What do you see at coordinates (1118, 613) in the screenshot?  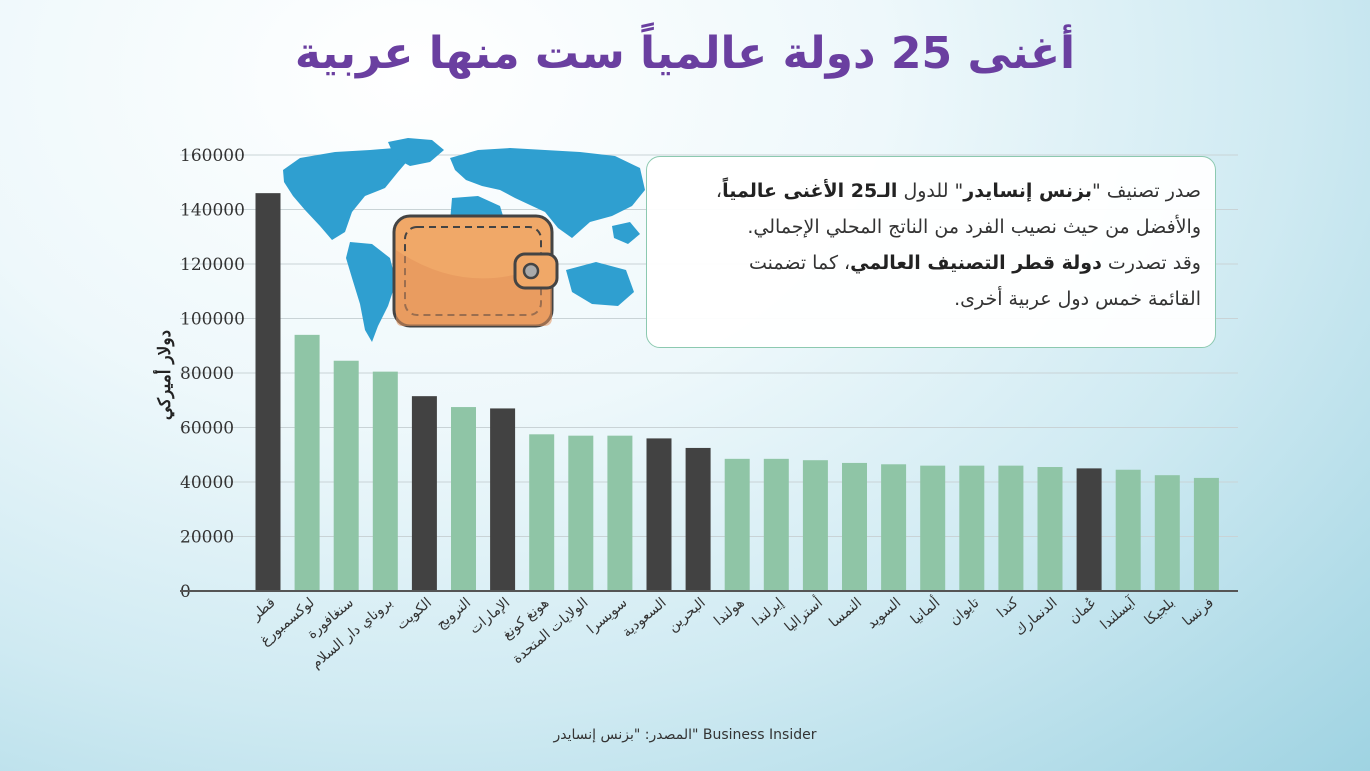 I see `x-tick-label: آيسلندا` at bounding box center [1118, 613].